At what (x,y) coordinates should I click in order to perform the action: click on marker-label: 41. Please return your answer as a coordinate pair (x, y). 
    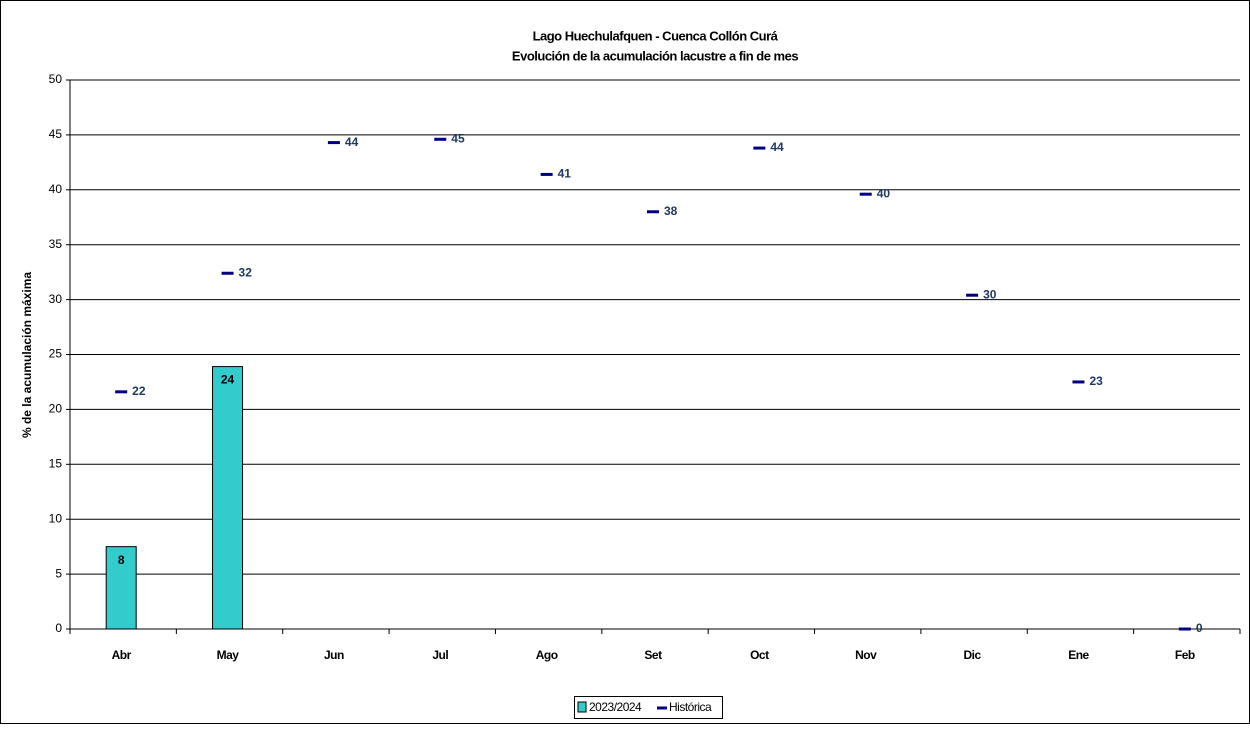
    Looking at the image, I should click on (565, 174).